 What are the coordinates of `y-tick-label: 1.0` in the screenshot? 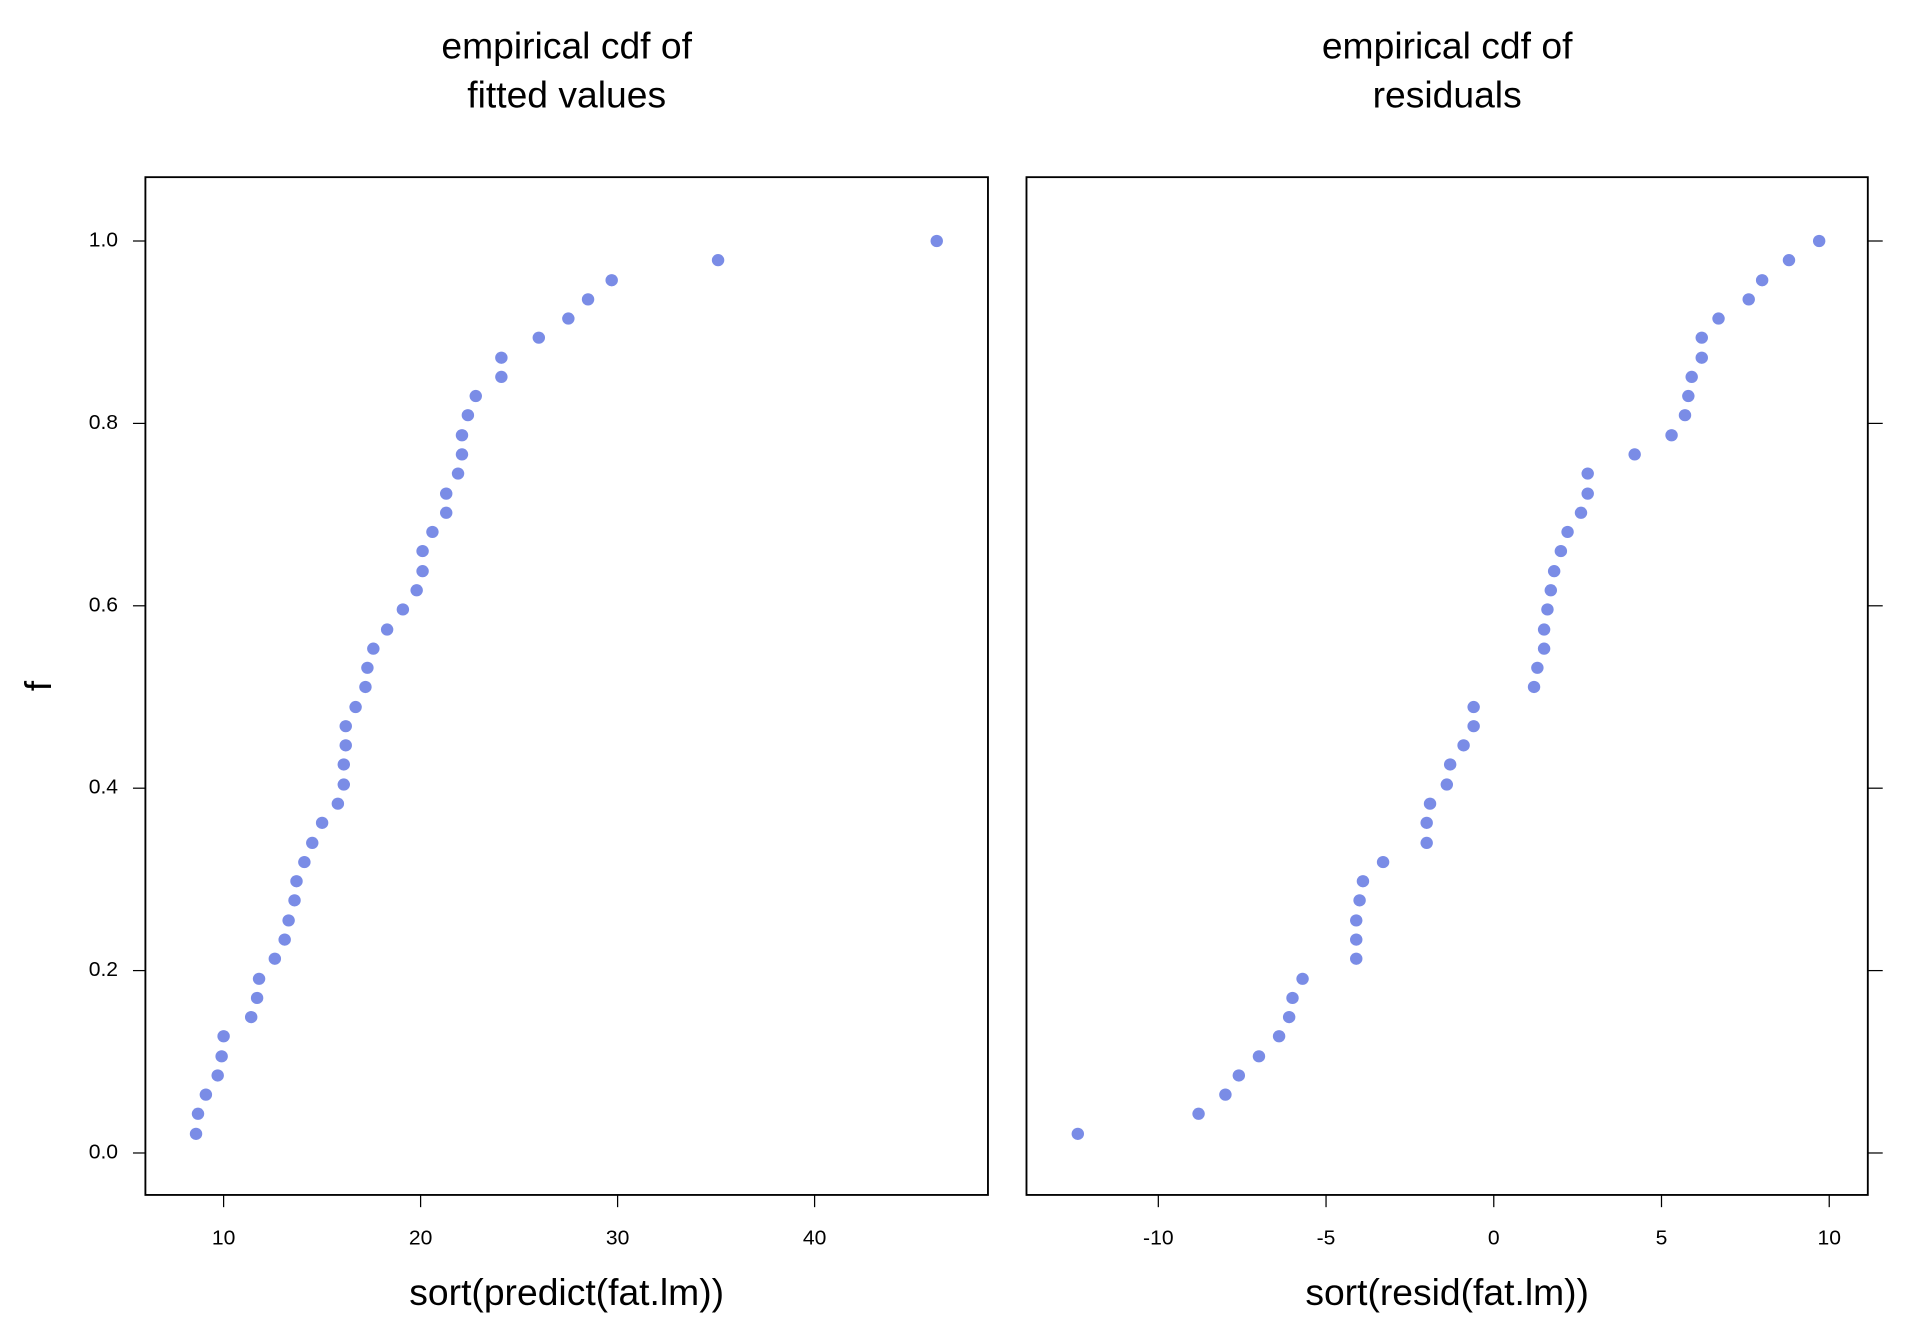 It's located at (103, 240).